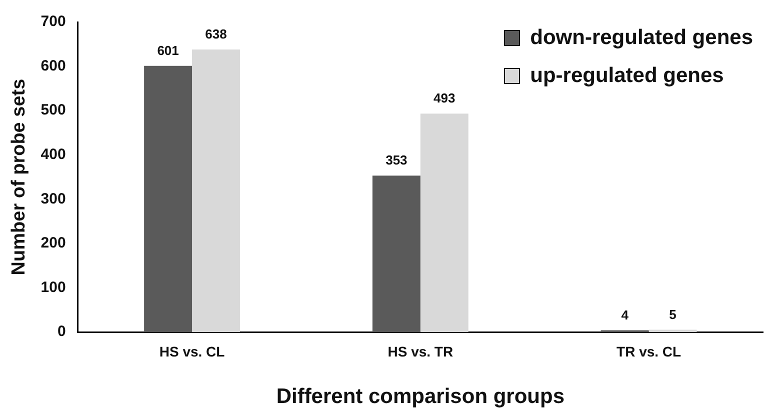  I want to click on y-tick-label: 500, so click(53, 110).